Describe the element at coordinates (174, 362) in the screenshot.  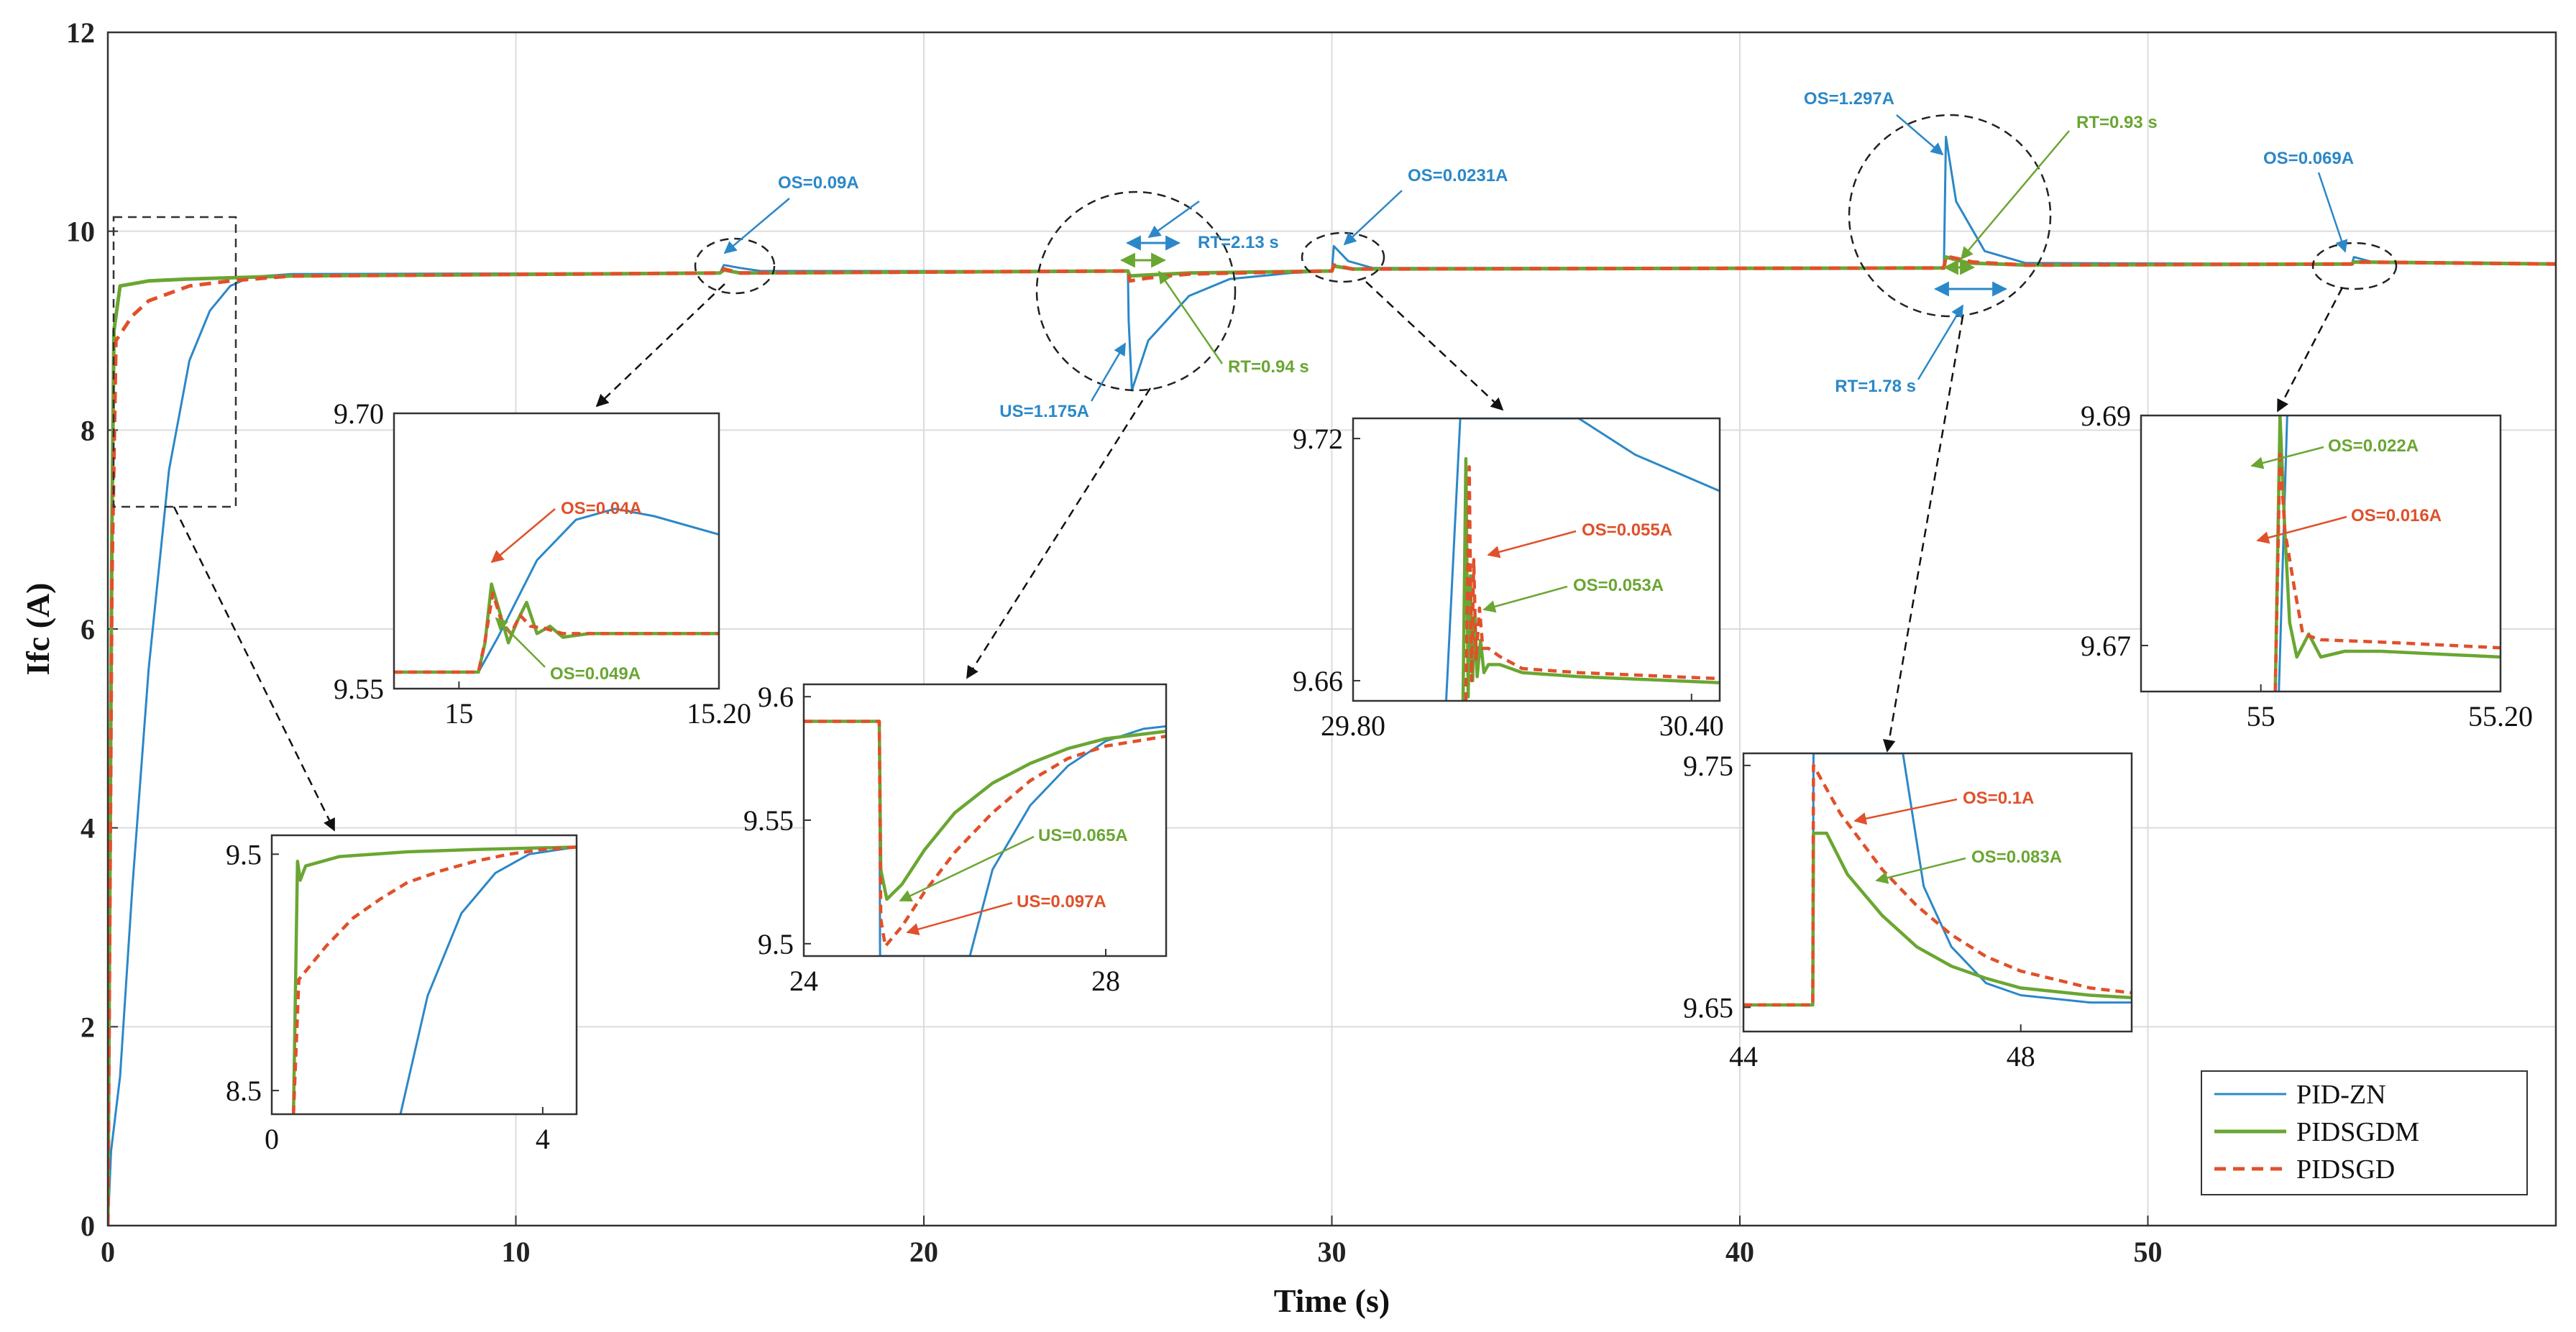
I see `zoom-box-startup` at that location.